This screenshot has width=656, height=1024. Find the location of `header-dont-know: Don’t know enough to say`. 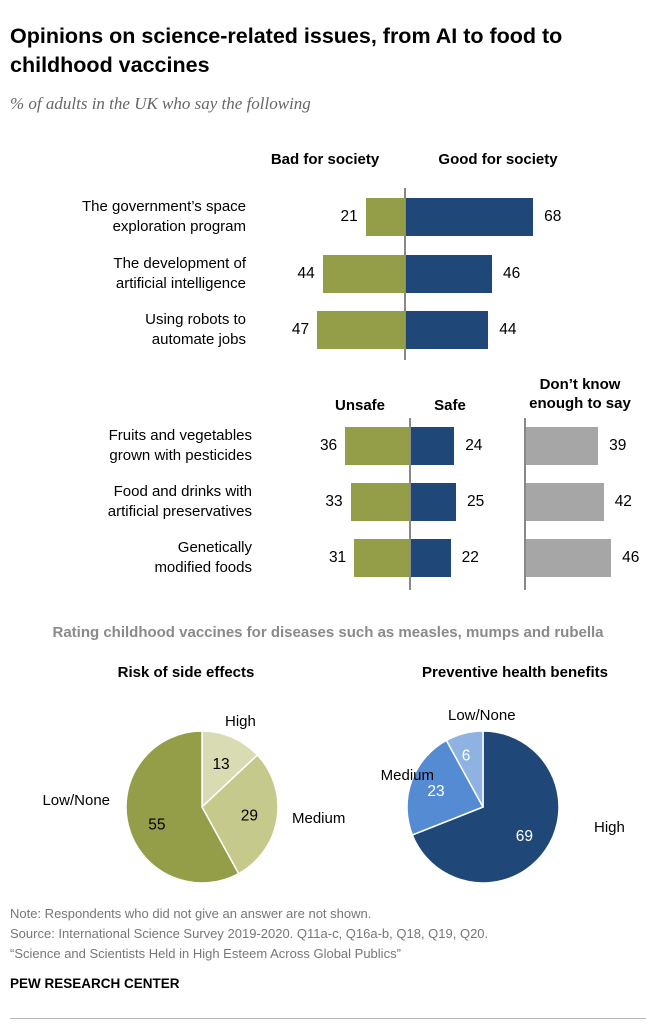

header-dont-know: Don’t know enough to say is located at coordinates (580, 394).